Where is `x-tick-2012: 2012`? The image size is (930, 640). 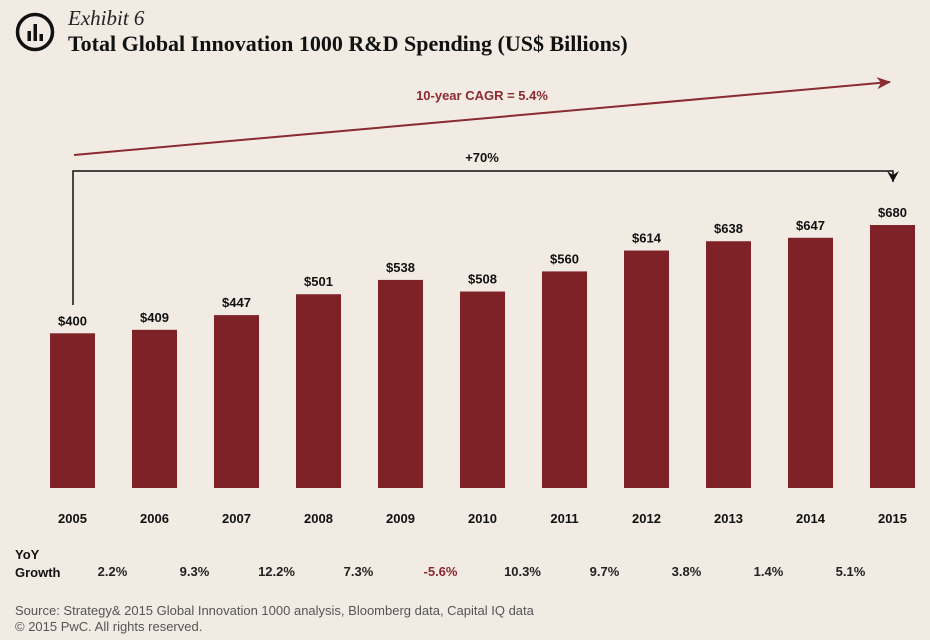 x-tick-2012: 2012 is located at coordinates (646, 518).